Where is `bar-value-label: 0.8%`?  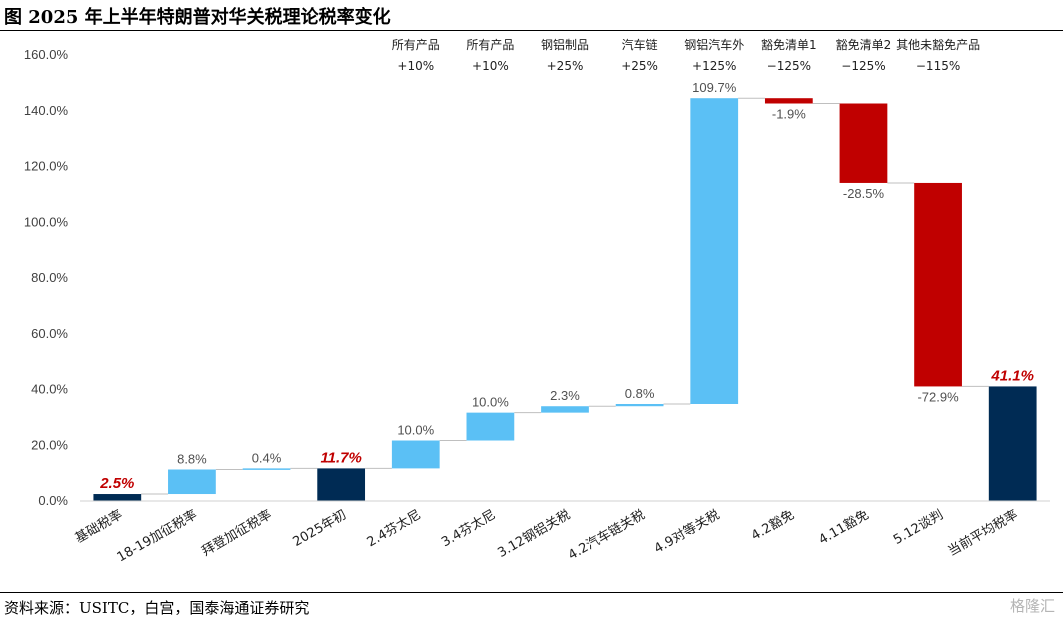 bar-value-label: 0.8% is located at coordinates (640, 393).